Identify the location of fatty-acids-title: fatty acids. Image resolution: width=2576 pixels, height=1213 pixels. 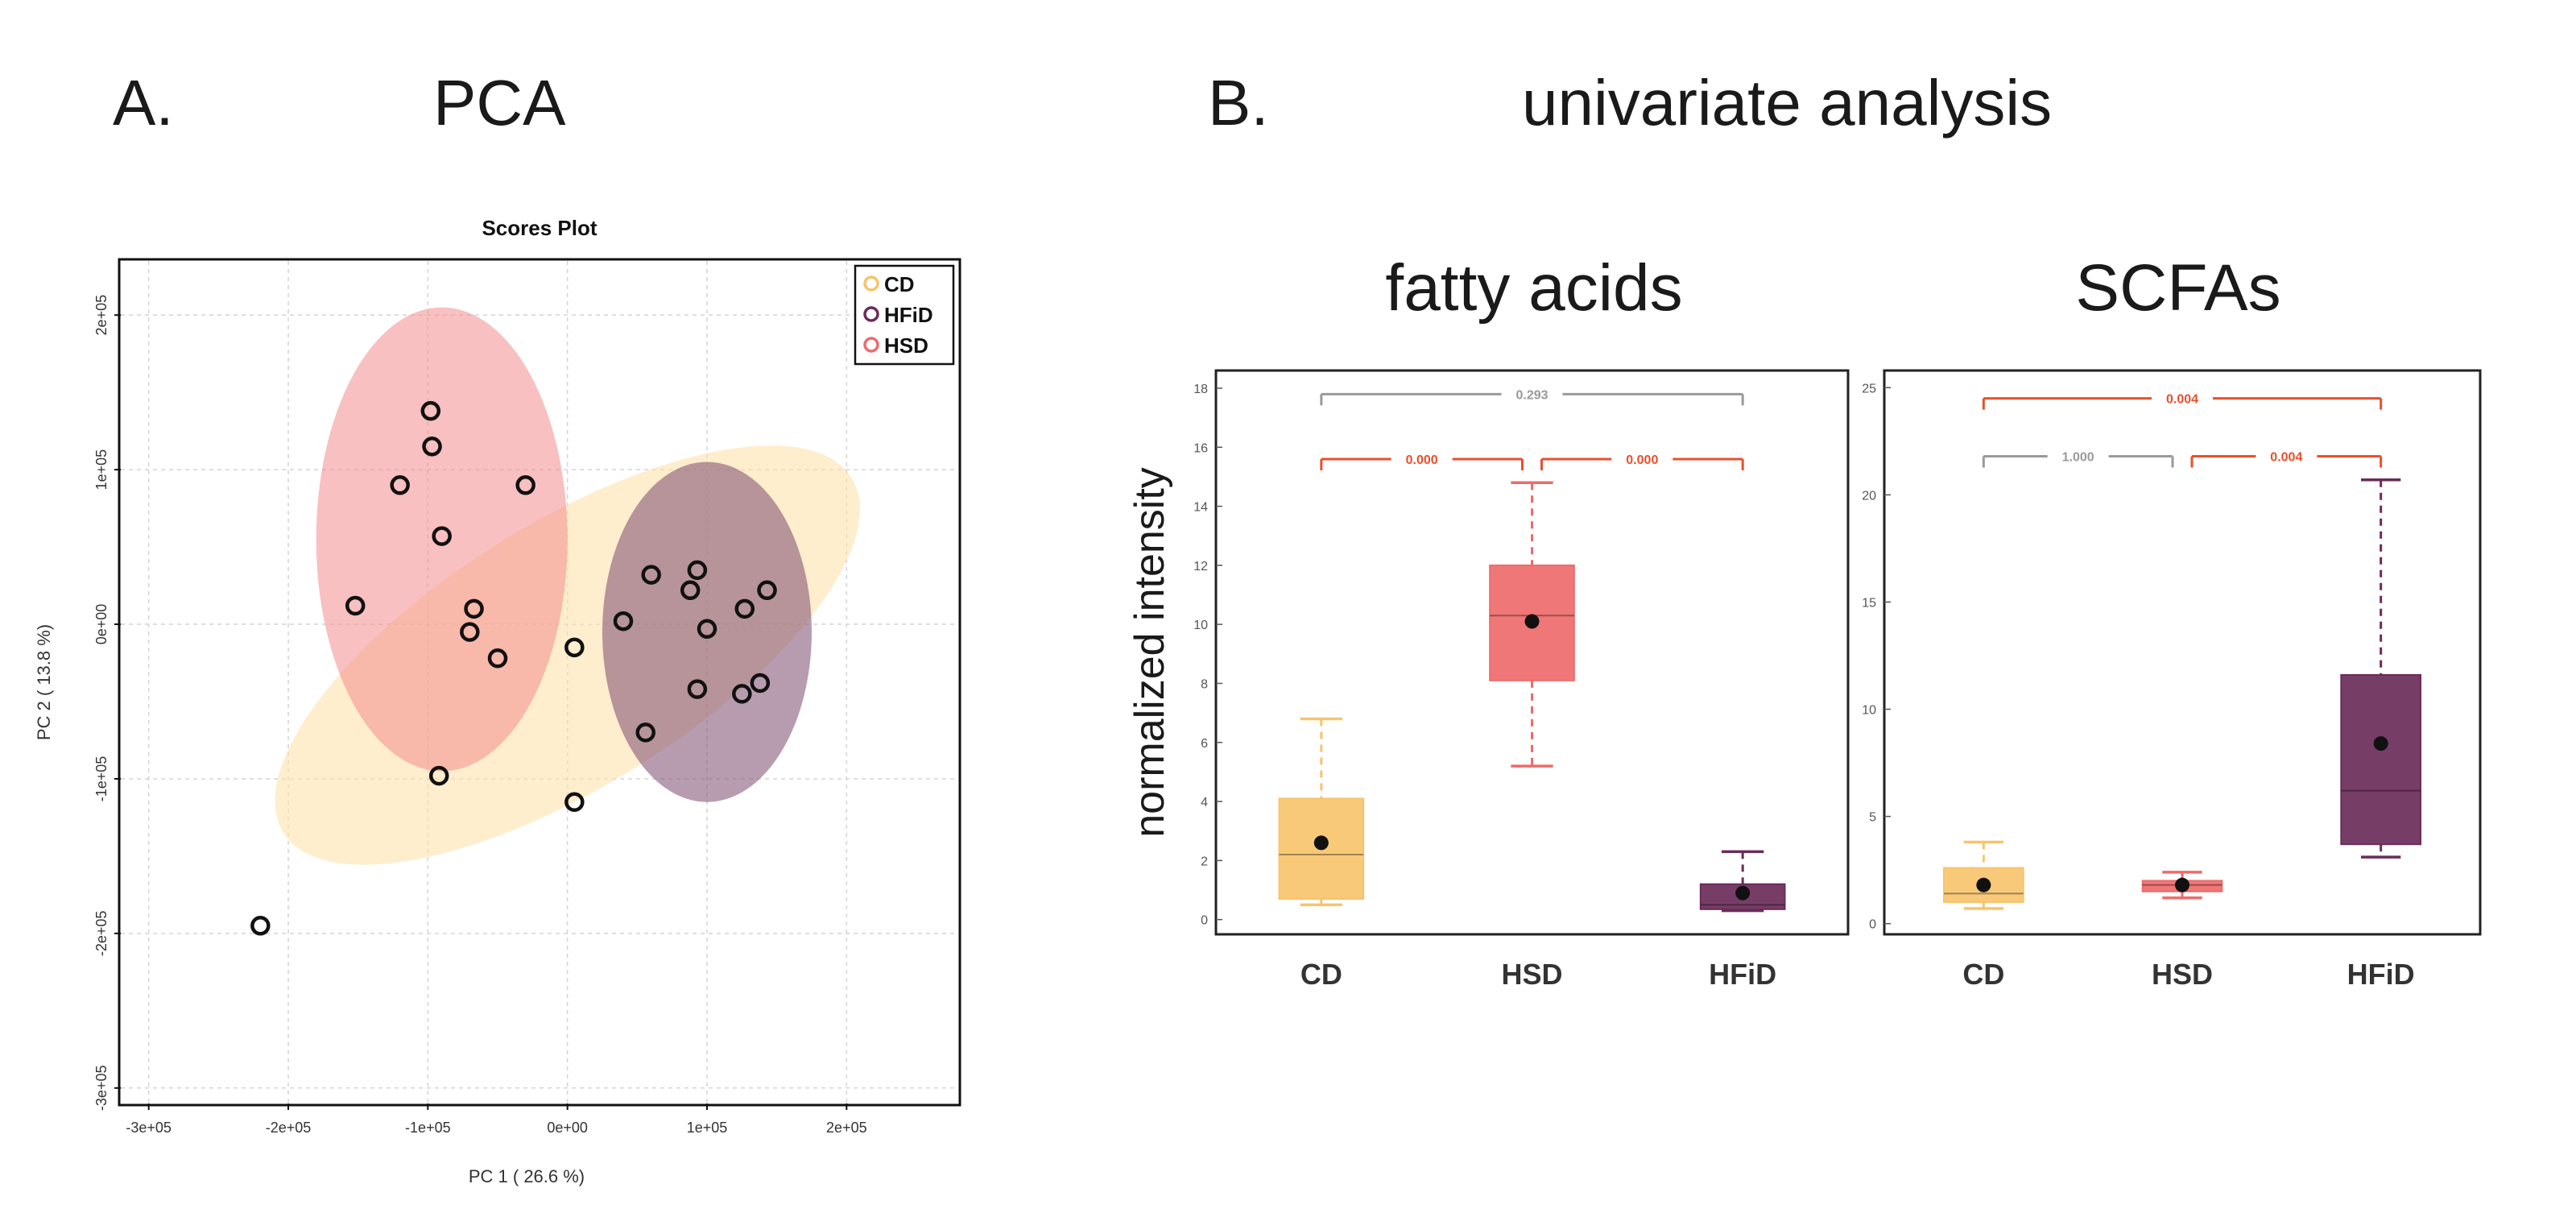
(1533, 288).